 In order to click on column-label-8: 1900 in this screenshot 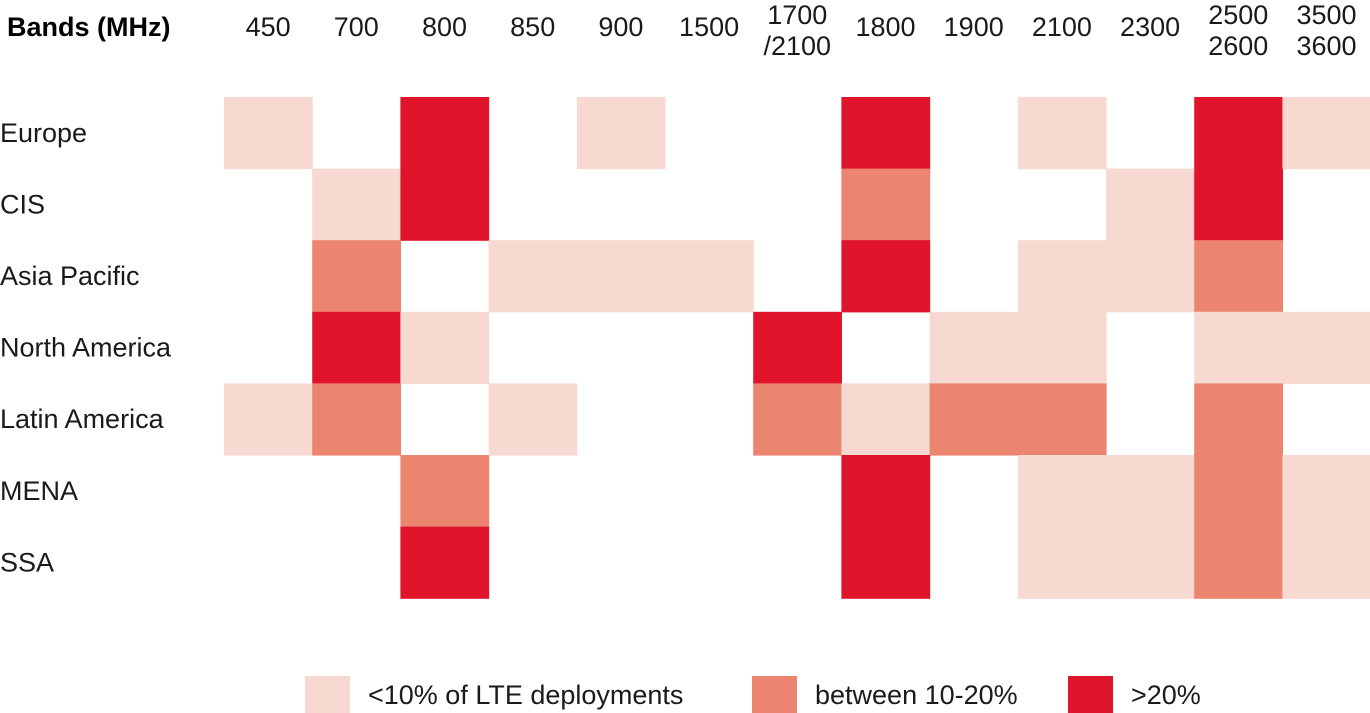, I will do `click(974, 27)`.